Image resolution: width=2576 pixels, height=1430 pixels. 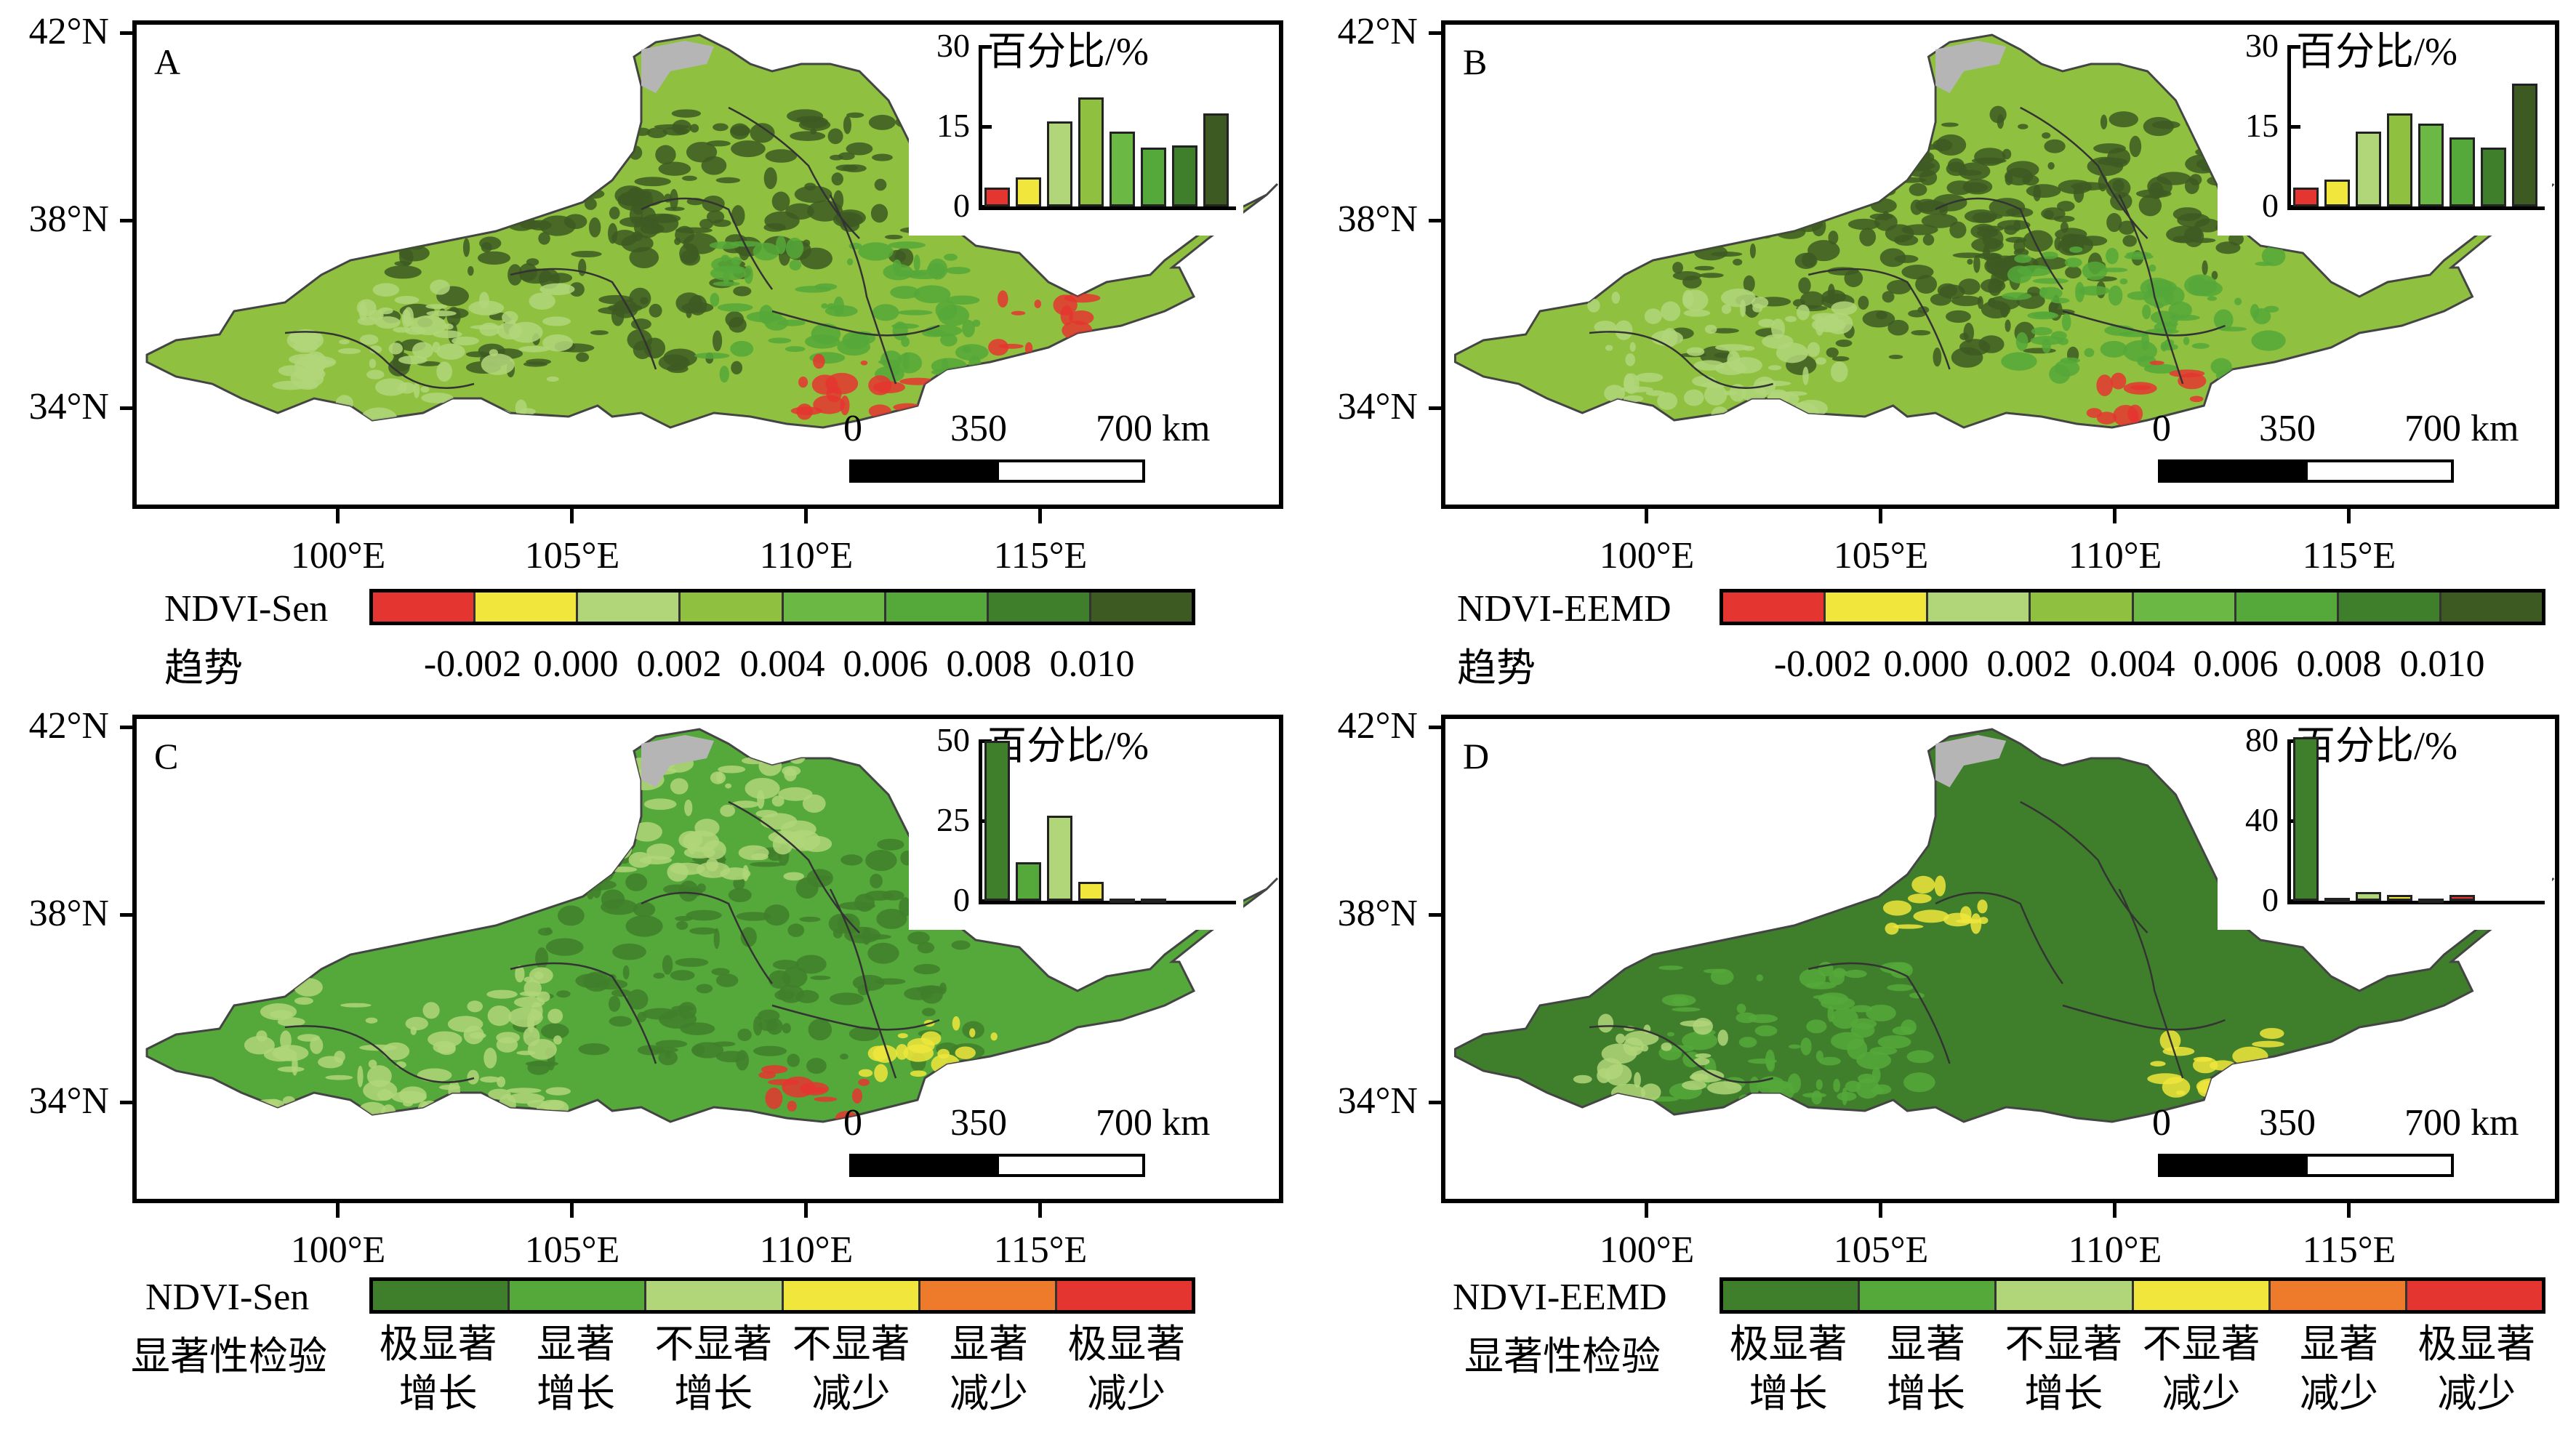 I want to click on lat-label-42: 42°N, so click(x=68, y=32).